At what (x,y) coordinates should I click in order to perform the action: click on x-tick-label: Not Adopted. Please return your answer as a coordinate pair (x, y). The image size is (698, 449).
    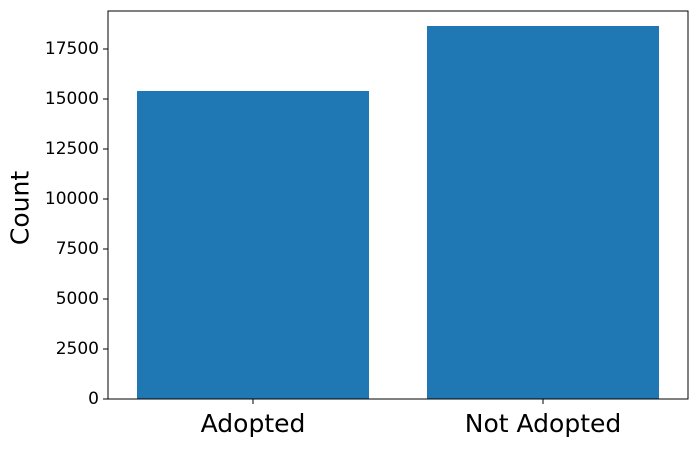
    Looking at the image, I should click on (543, 423).